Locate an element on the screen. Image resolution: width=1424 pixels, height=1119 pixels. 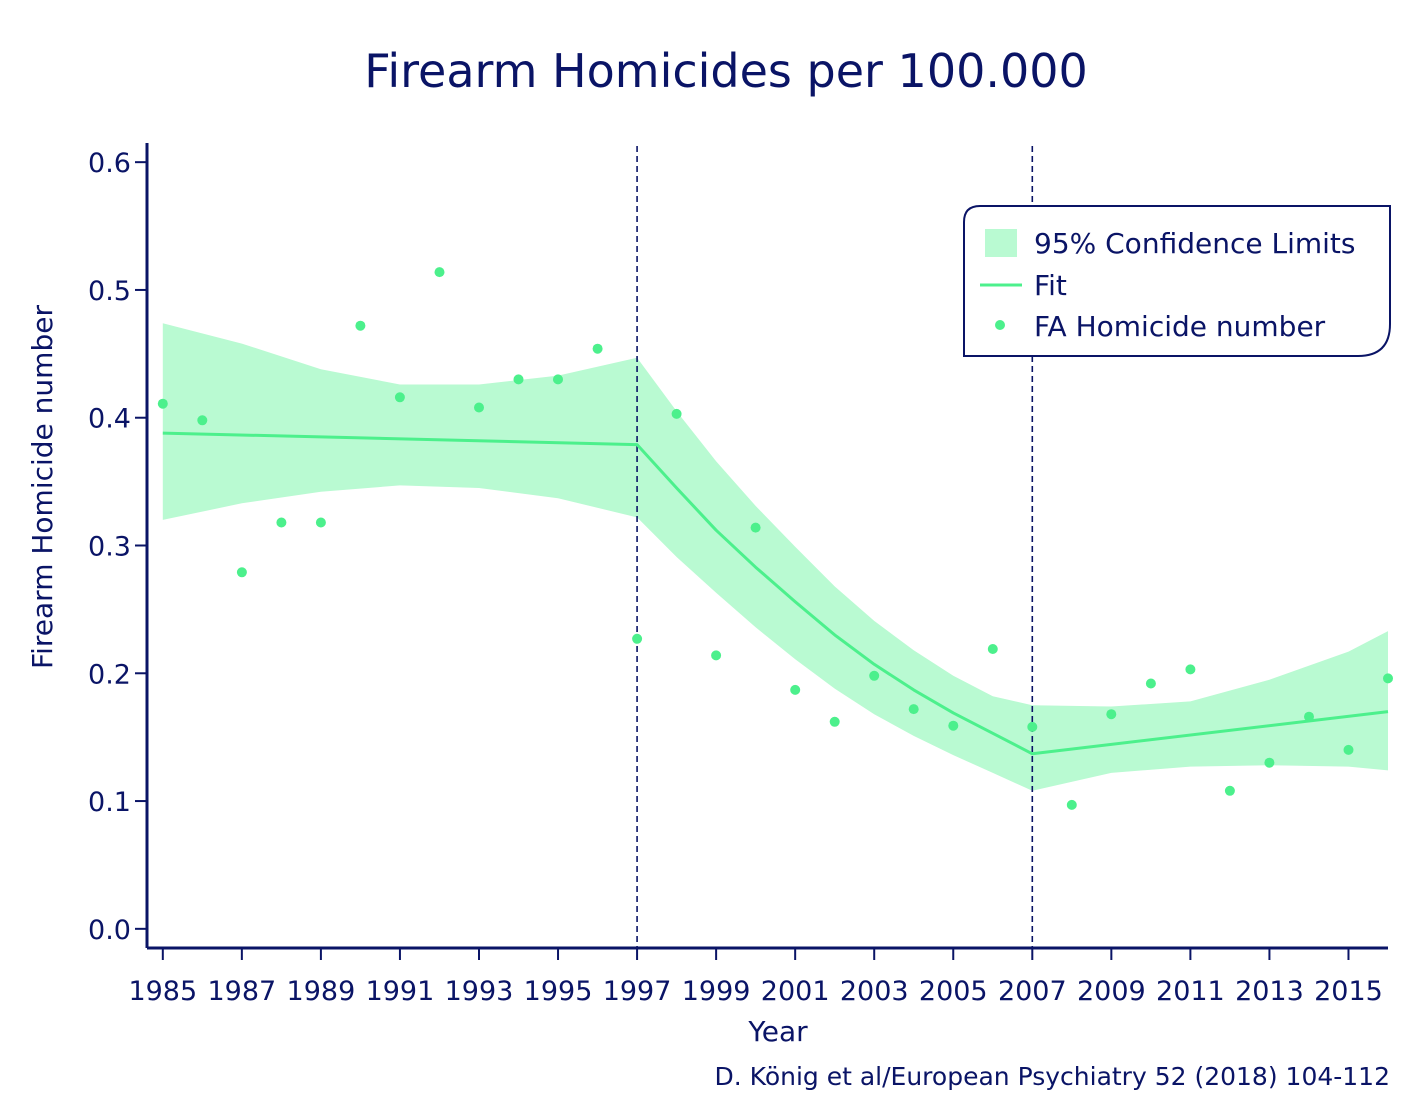
data-point-1989 is located at coordinates (320, 522).